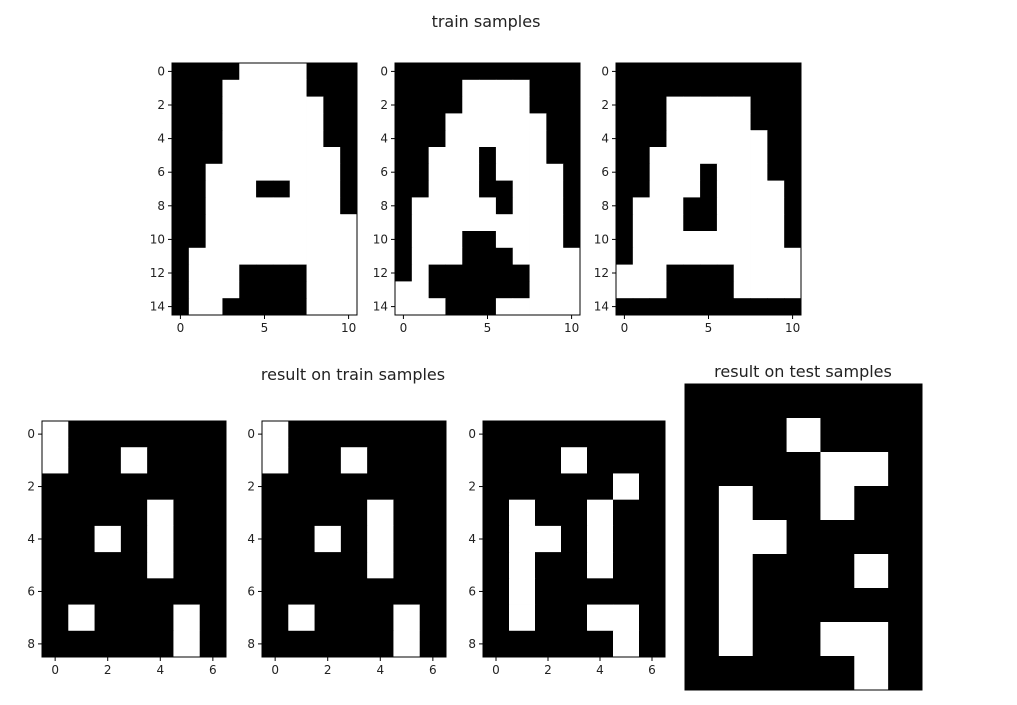 This screenshot has width=1017, height=705. Describe the element at coordinates (488, 328) in the screenshot. I see `x-tick-label: 5` at that location.